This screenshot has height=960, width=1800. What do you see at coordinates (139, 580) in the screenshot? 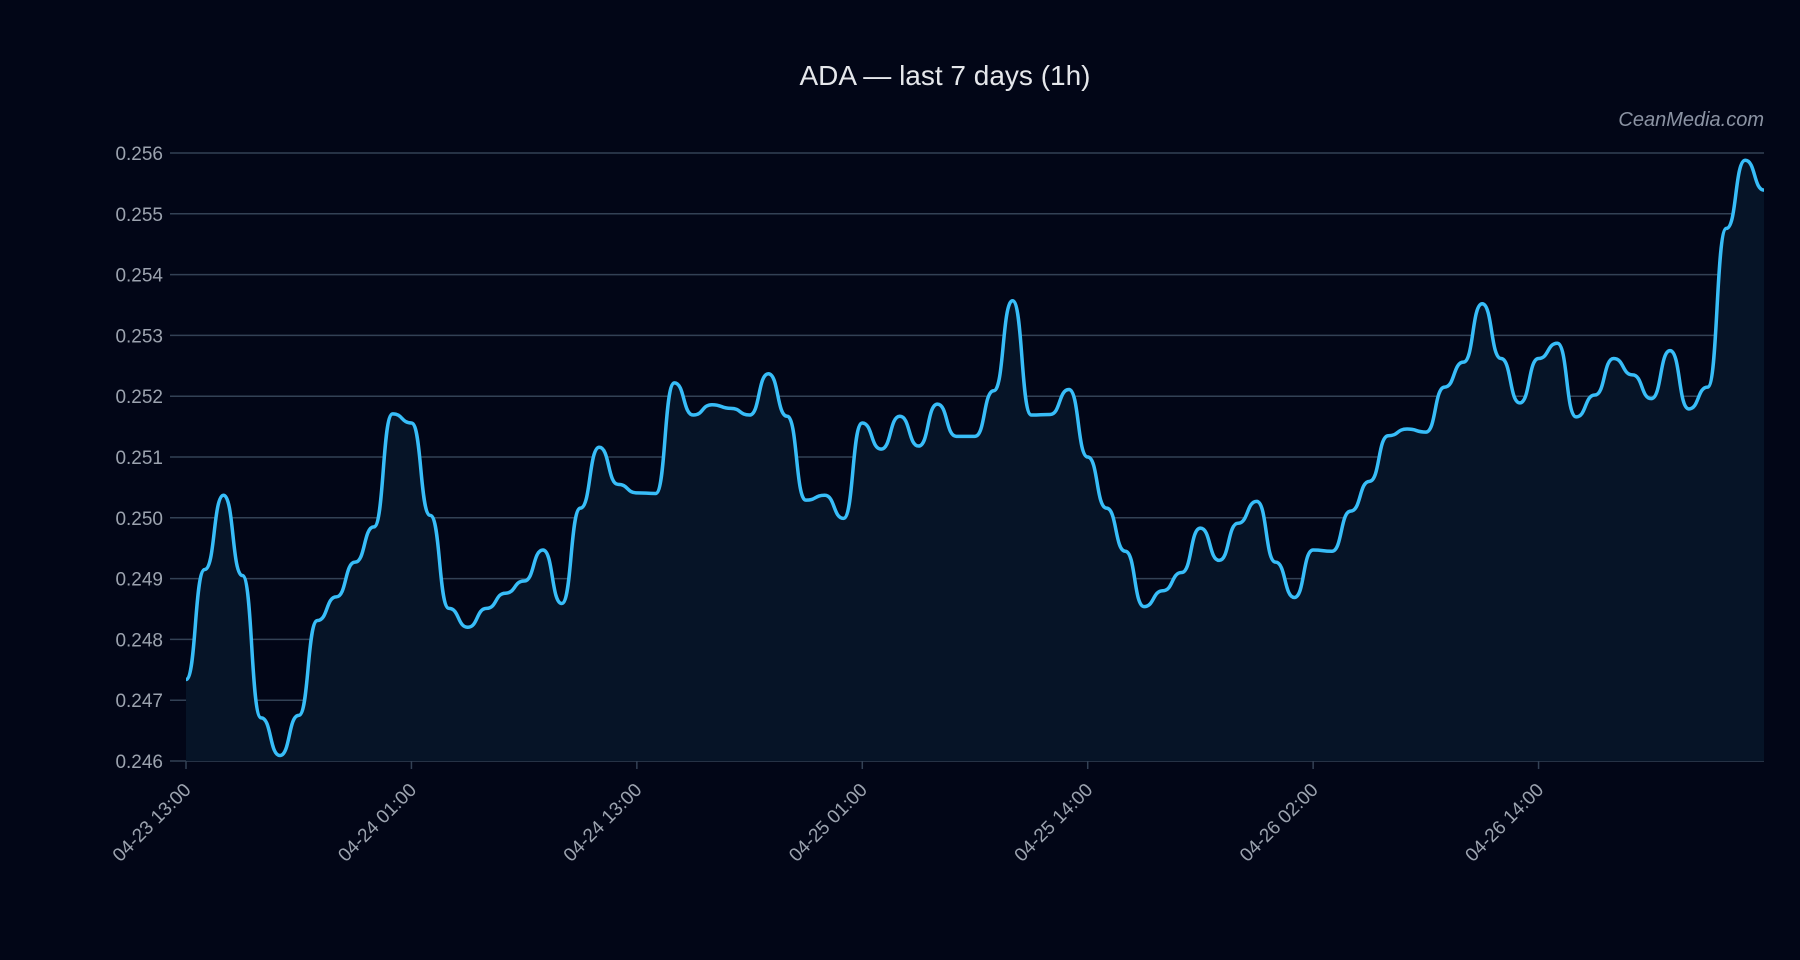
I see `y-tick-label: 0.249` at bounding box center [139, 580].